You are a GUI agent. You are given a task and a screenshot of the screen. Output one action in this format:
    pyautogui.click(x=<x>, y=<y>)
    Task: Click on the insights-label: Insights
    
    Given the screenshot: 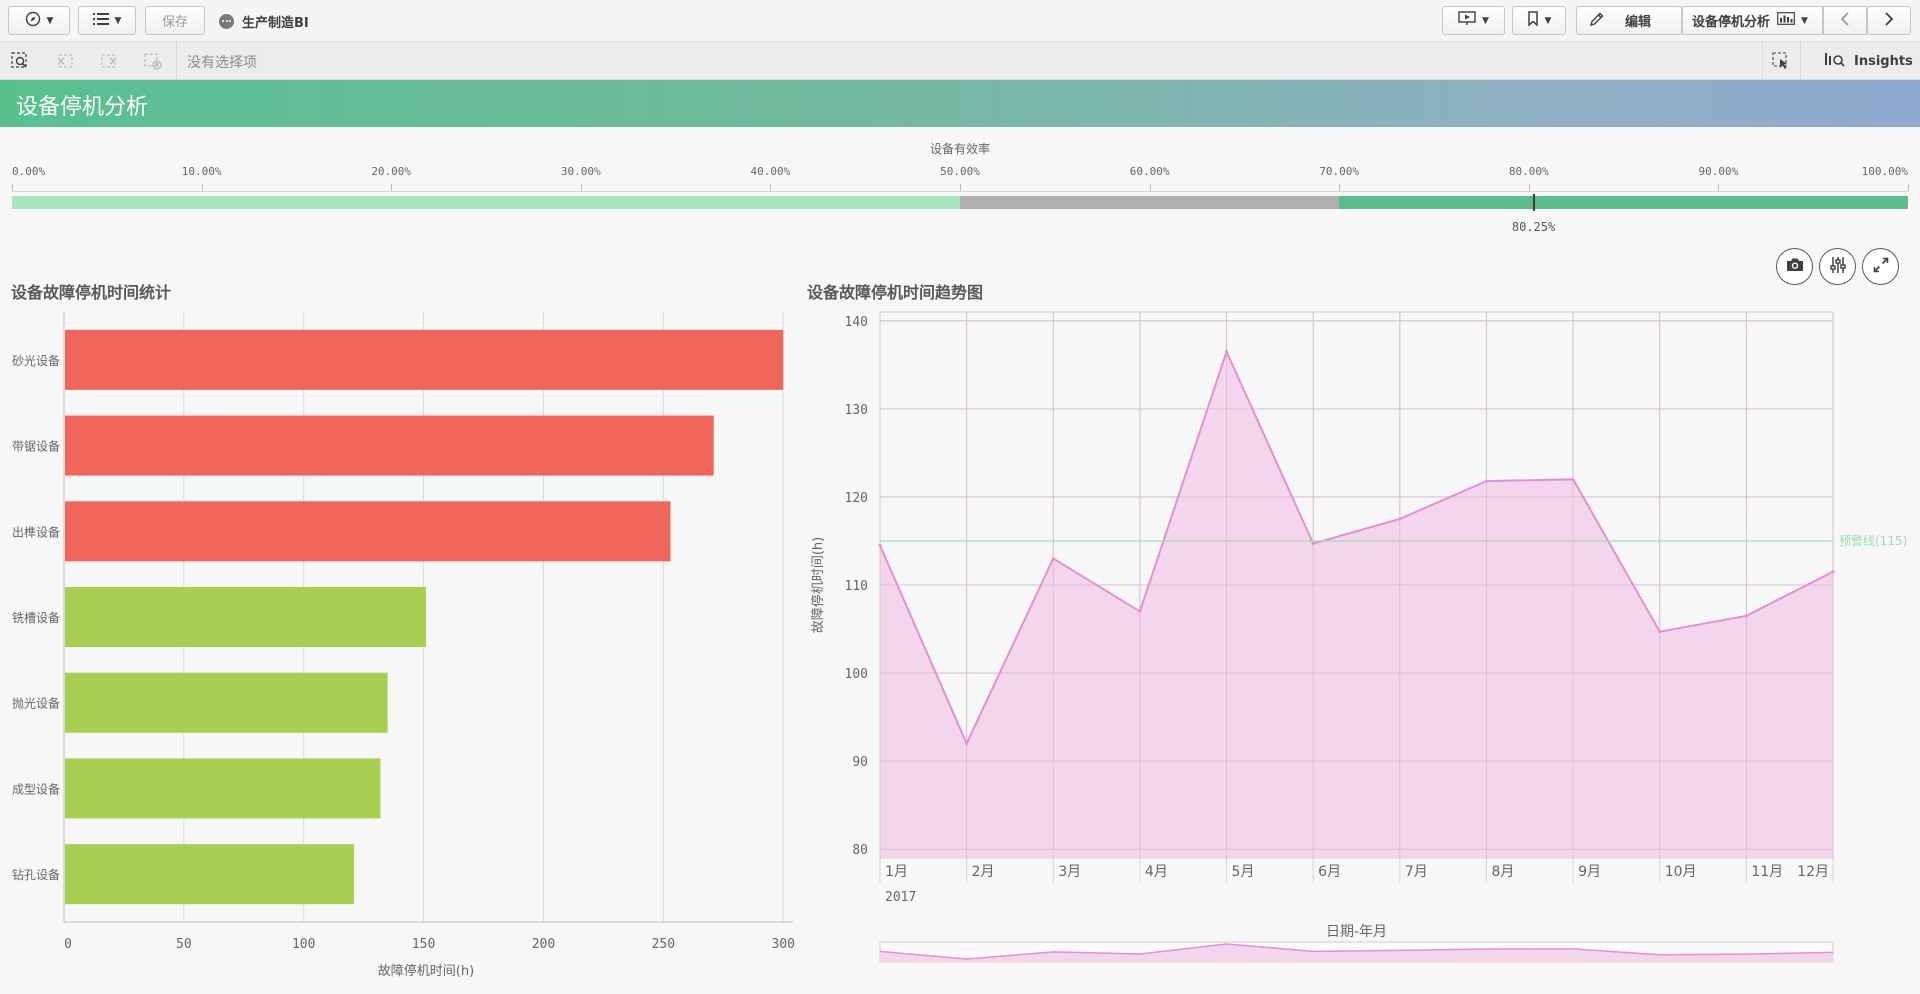 What is the action you would take?
    pyautogui.click(x=1883, y=61)
    